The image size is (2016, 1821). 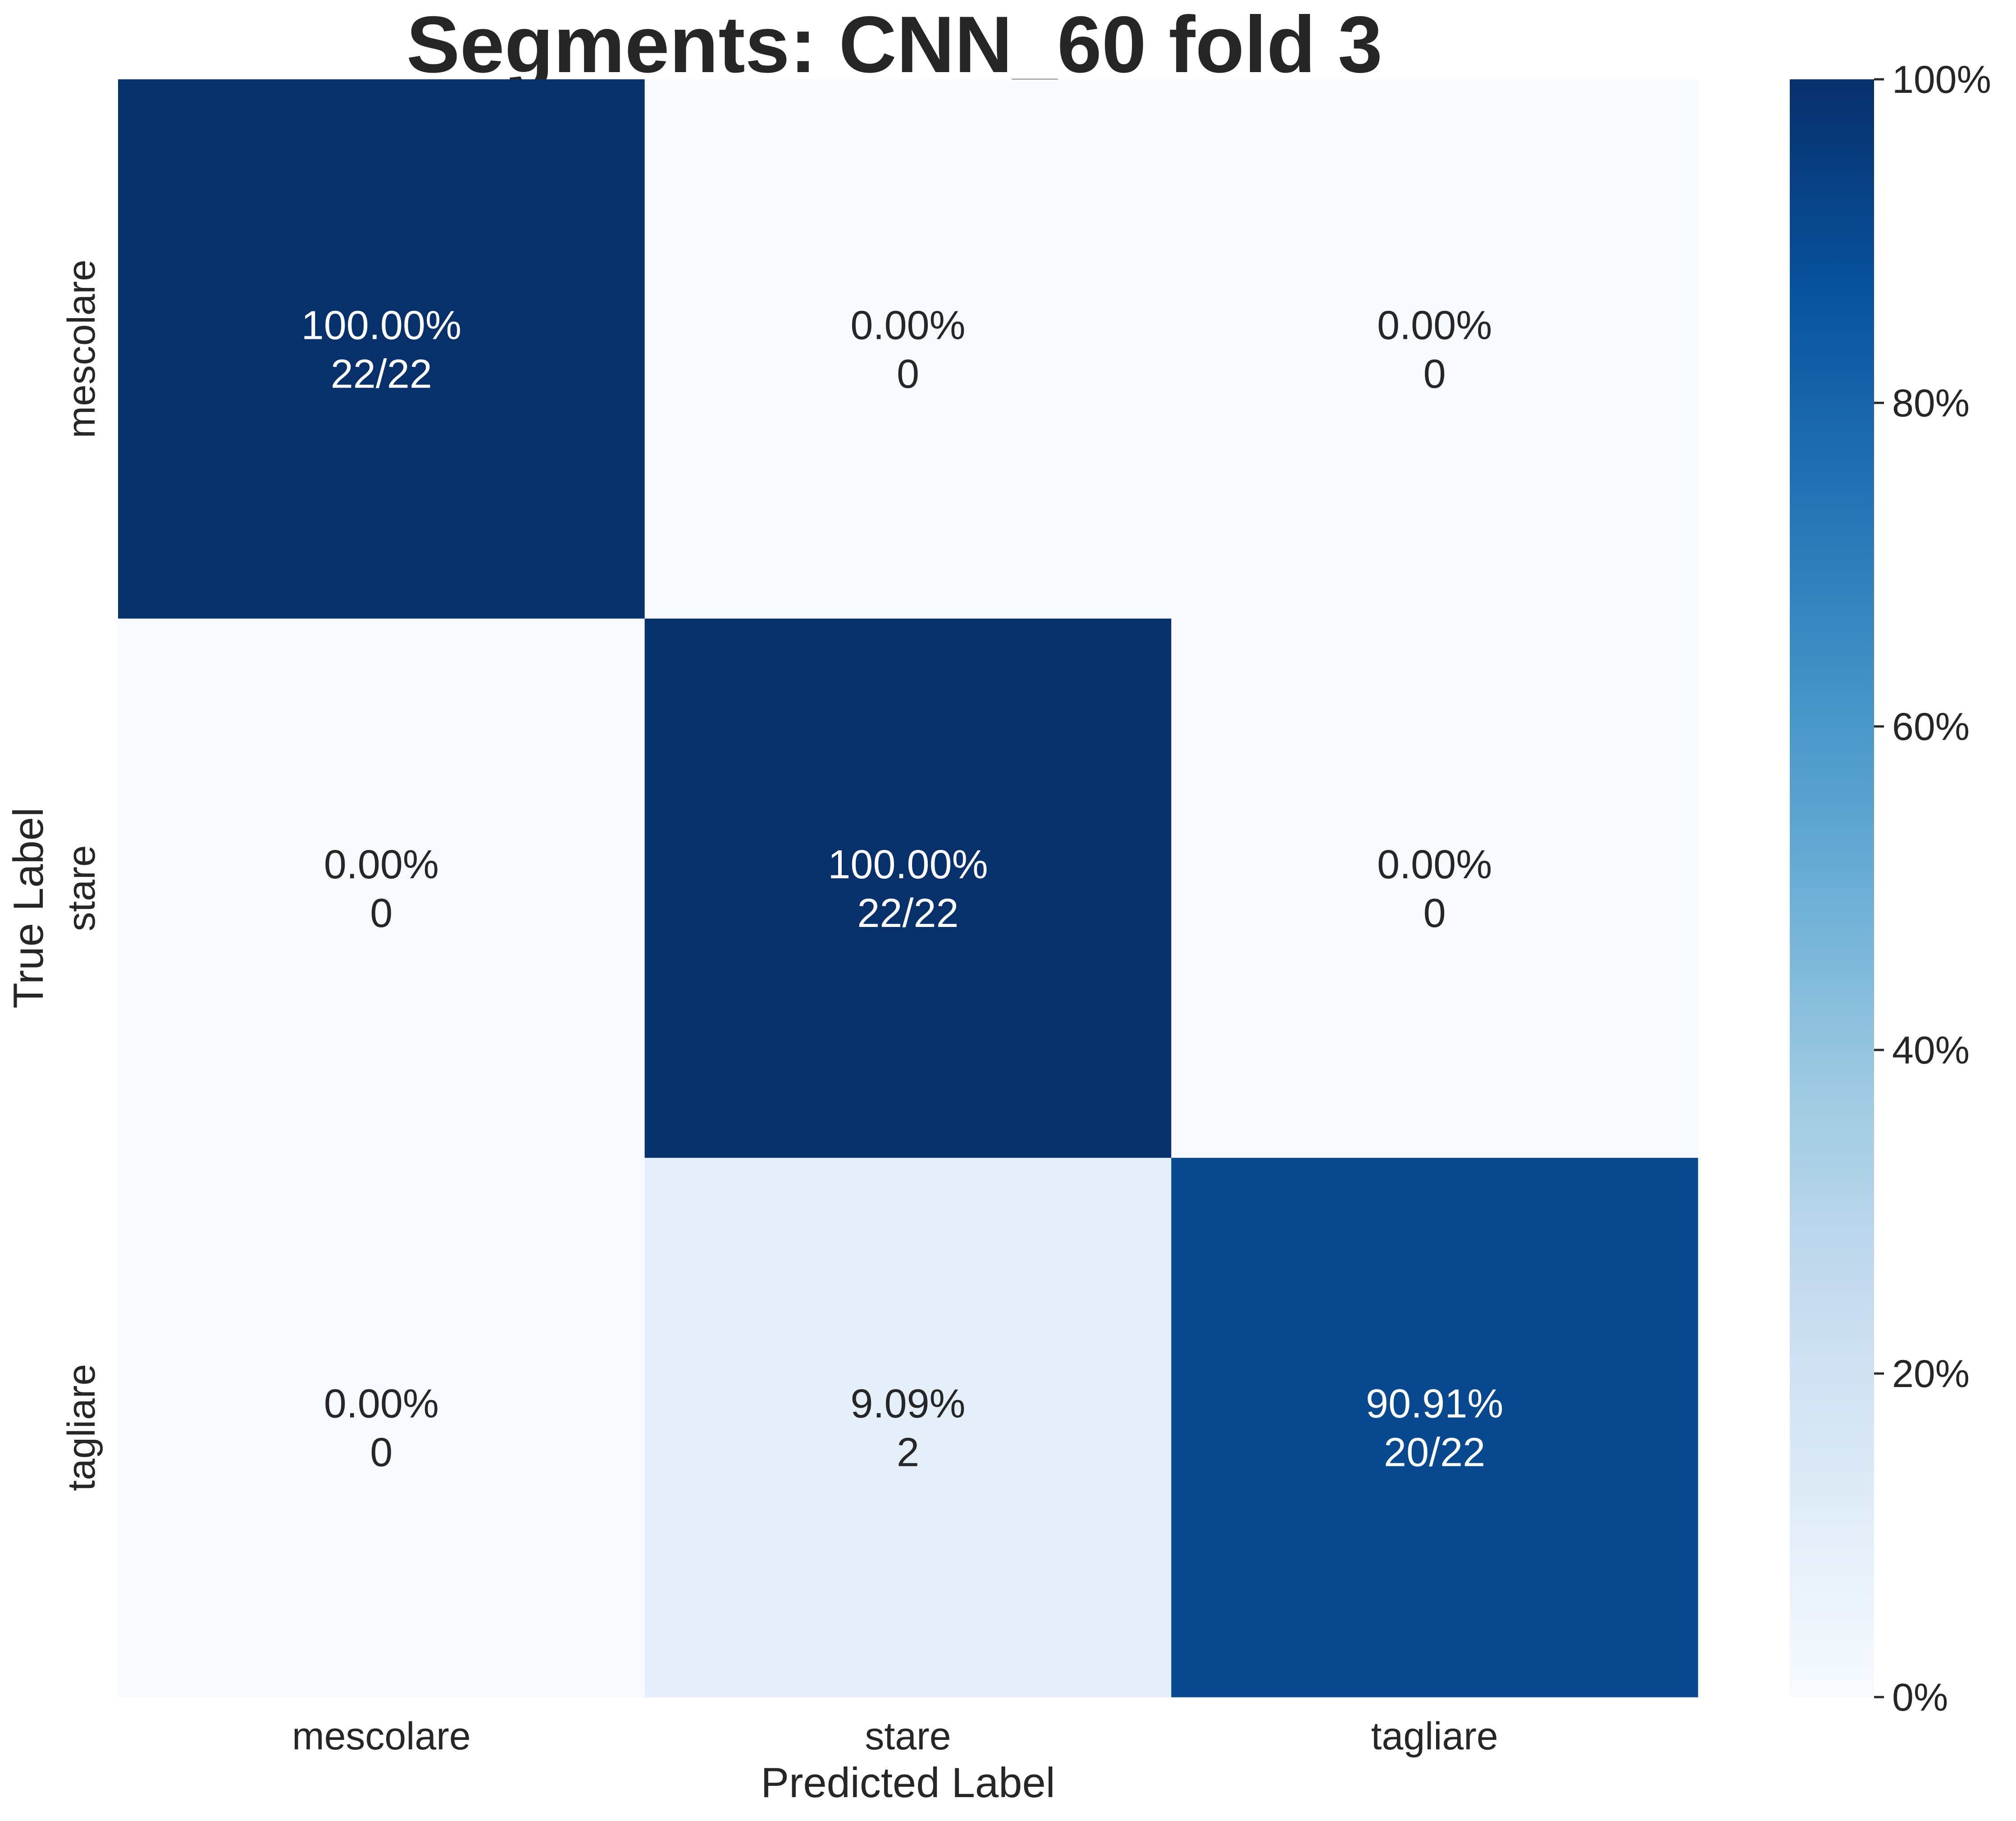 What do you see at coordinates (1931, 1374) in the screenshot?
I see `colorbar-tick-label: 20%` at bounding box center [1931, 1374].